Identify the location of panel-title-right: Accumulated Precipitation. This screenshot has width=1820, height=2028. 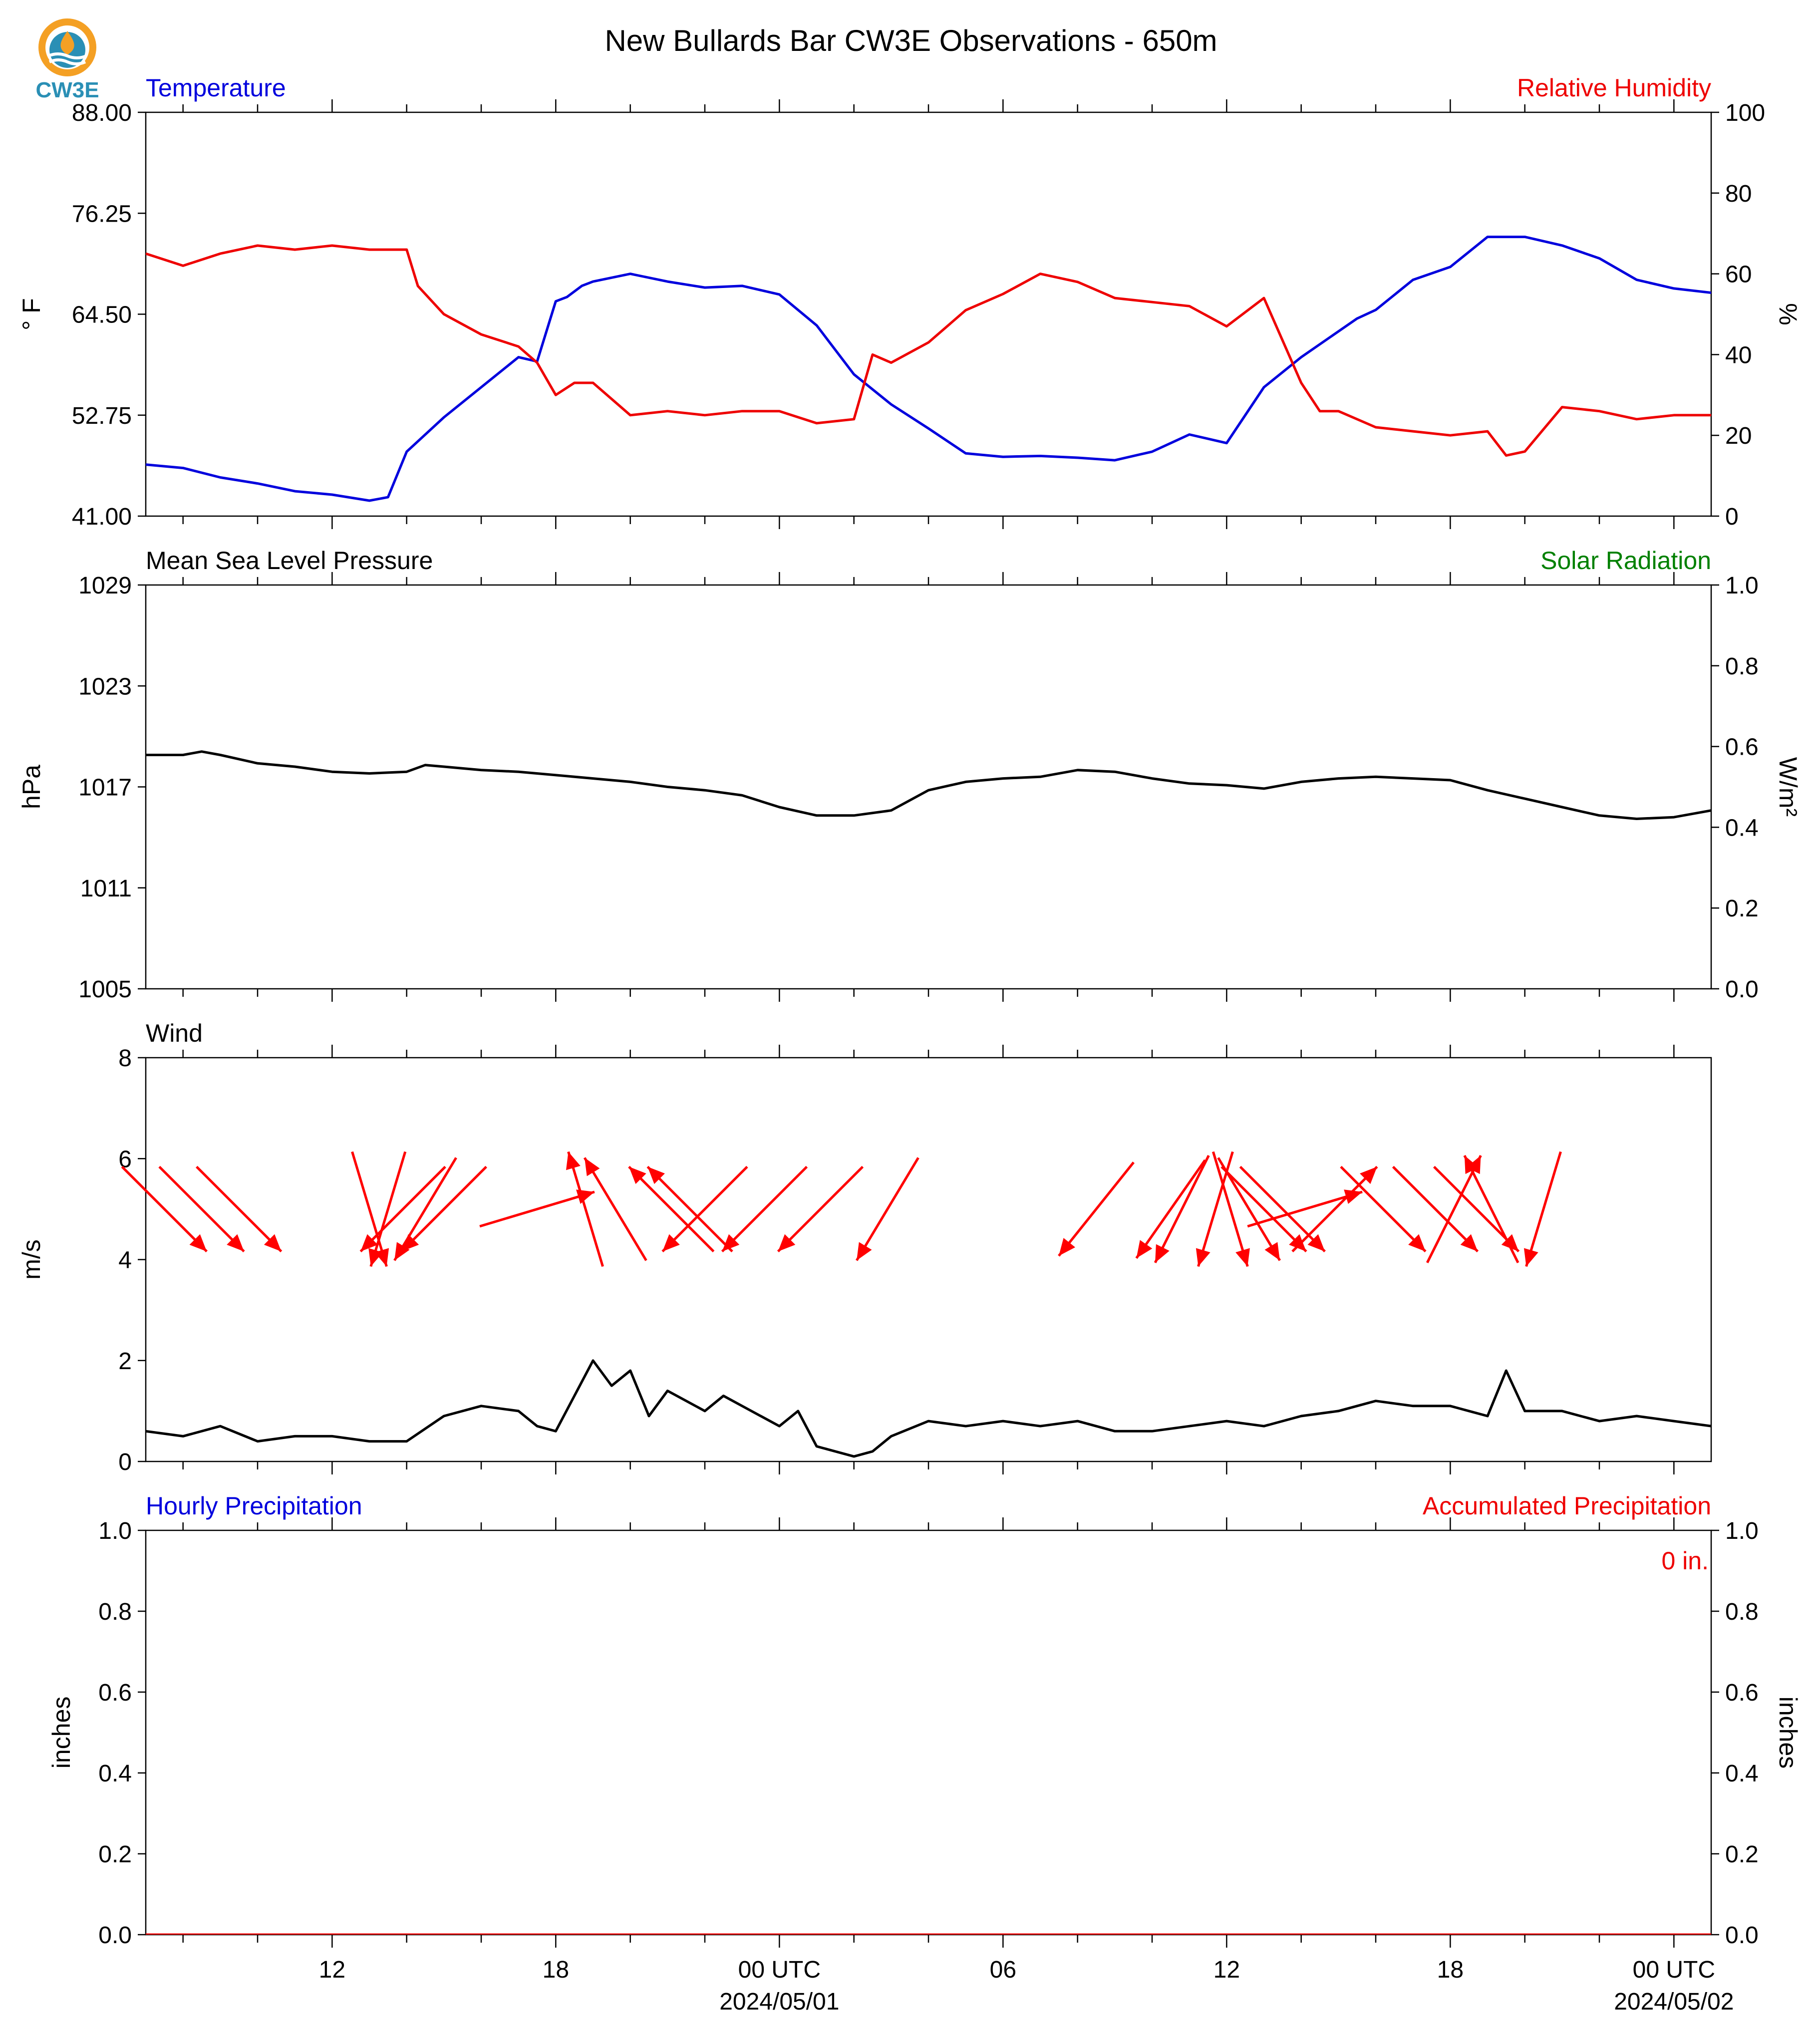
(1567, 1506).